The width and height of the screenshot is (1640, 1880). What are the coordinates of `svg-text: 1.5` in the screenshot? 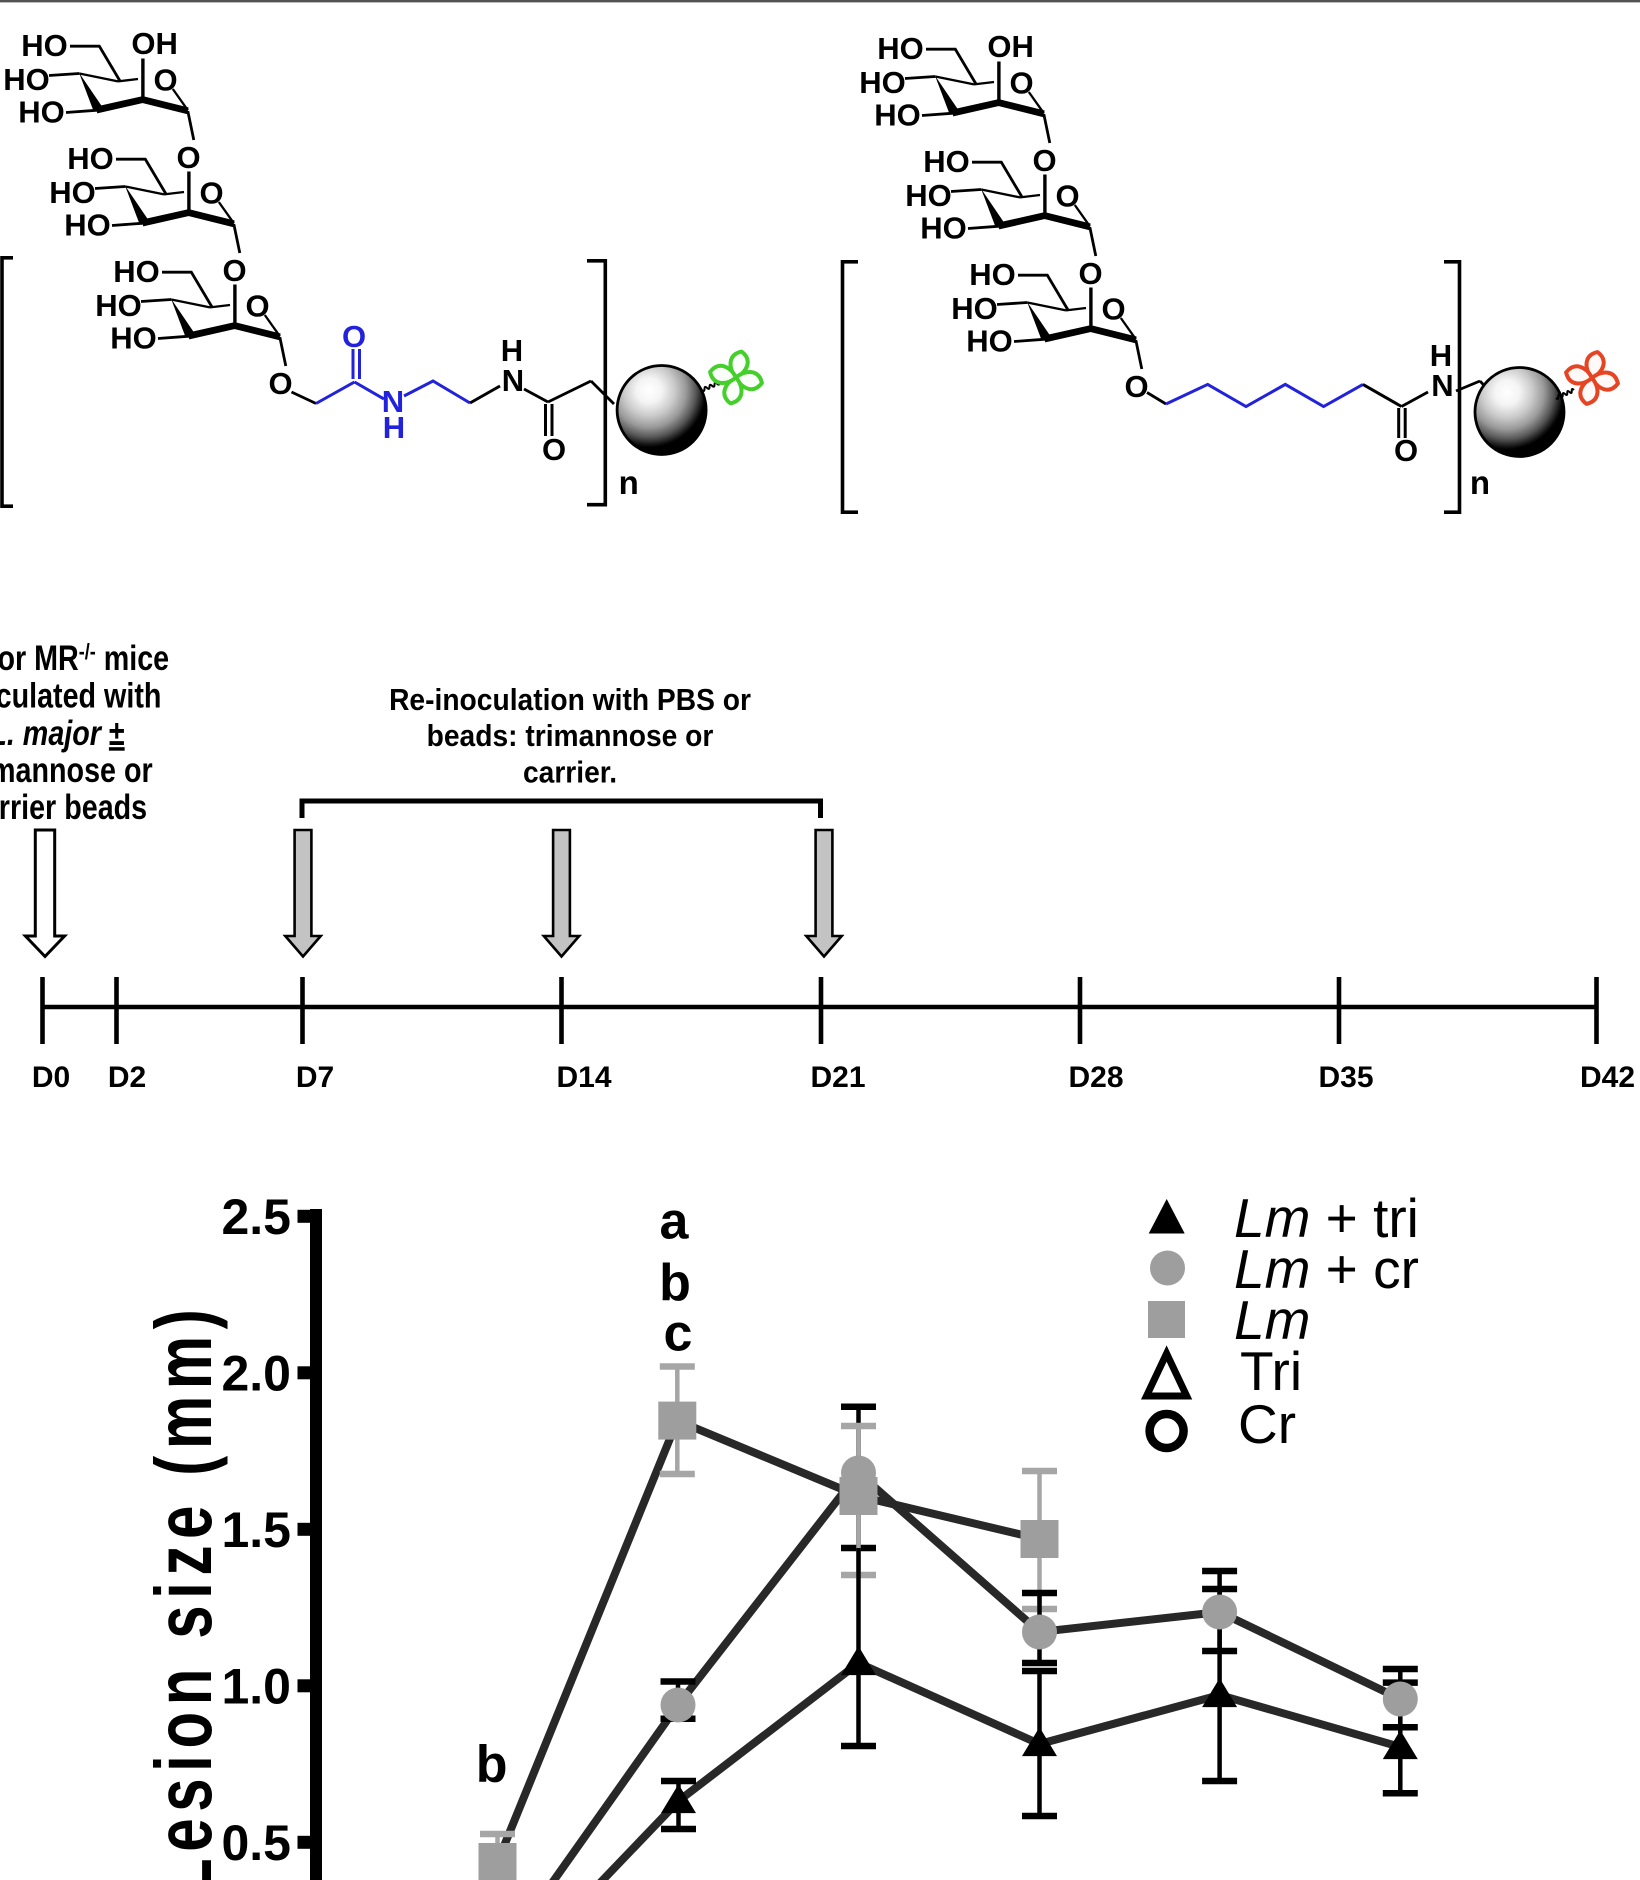 It's located at (256, 1530).